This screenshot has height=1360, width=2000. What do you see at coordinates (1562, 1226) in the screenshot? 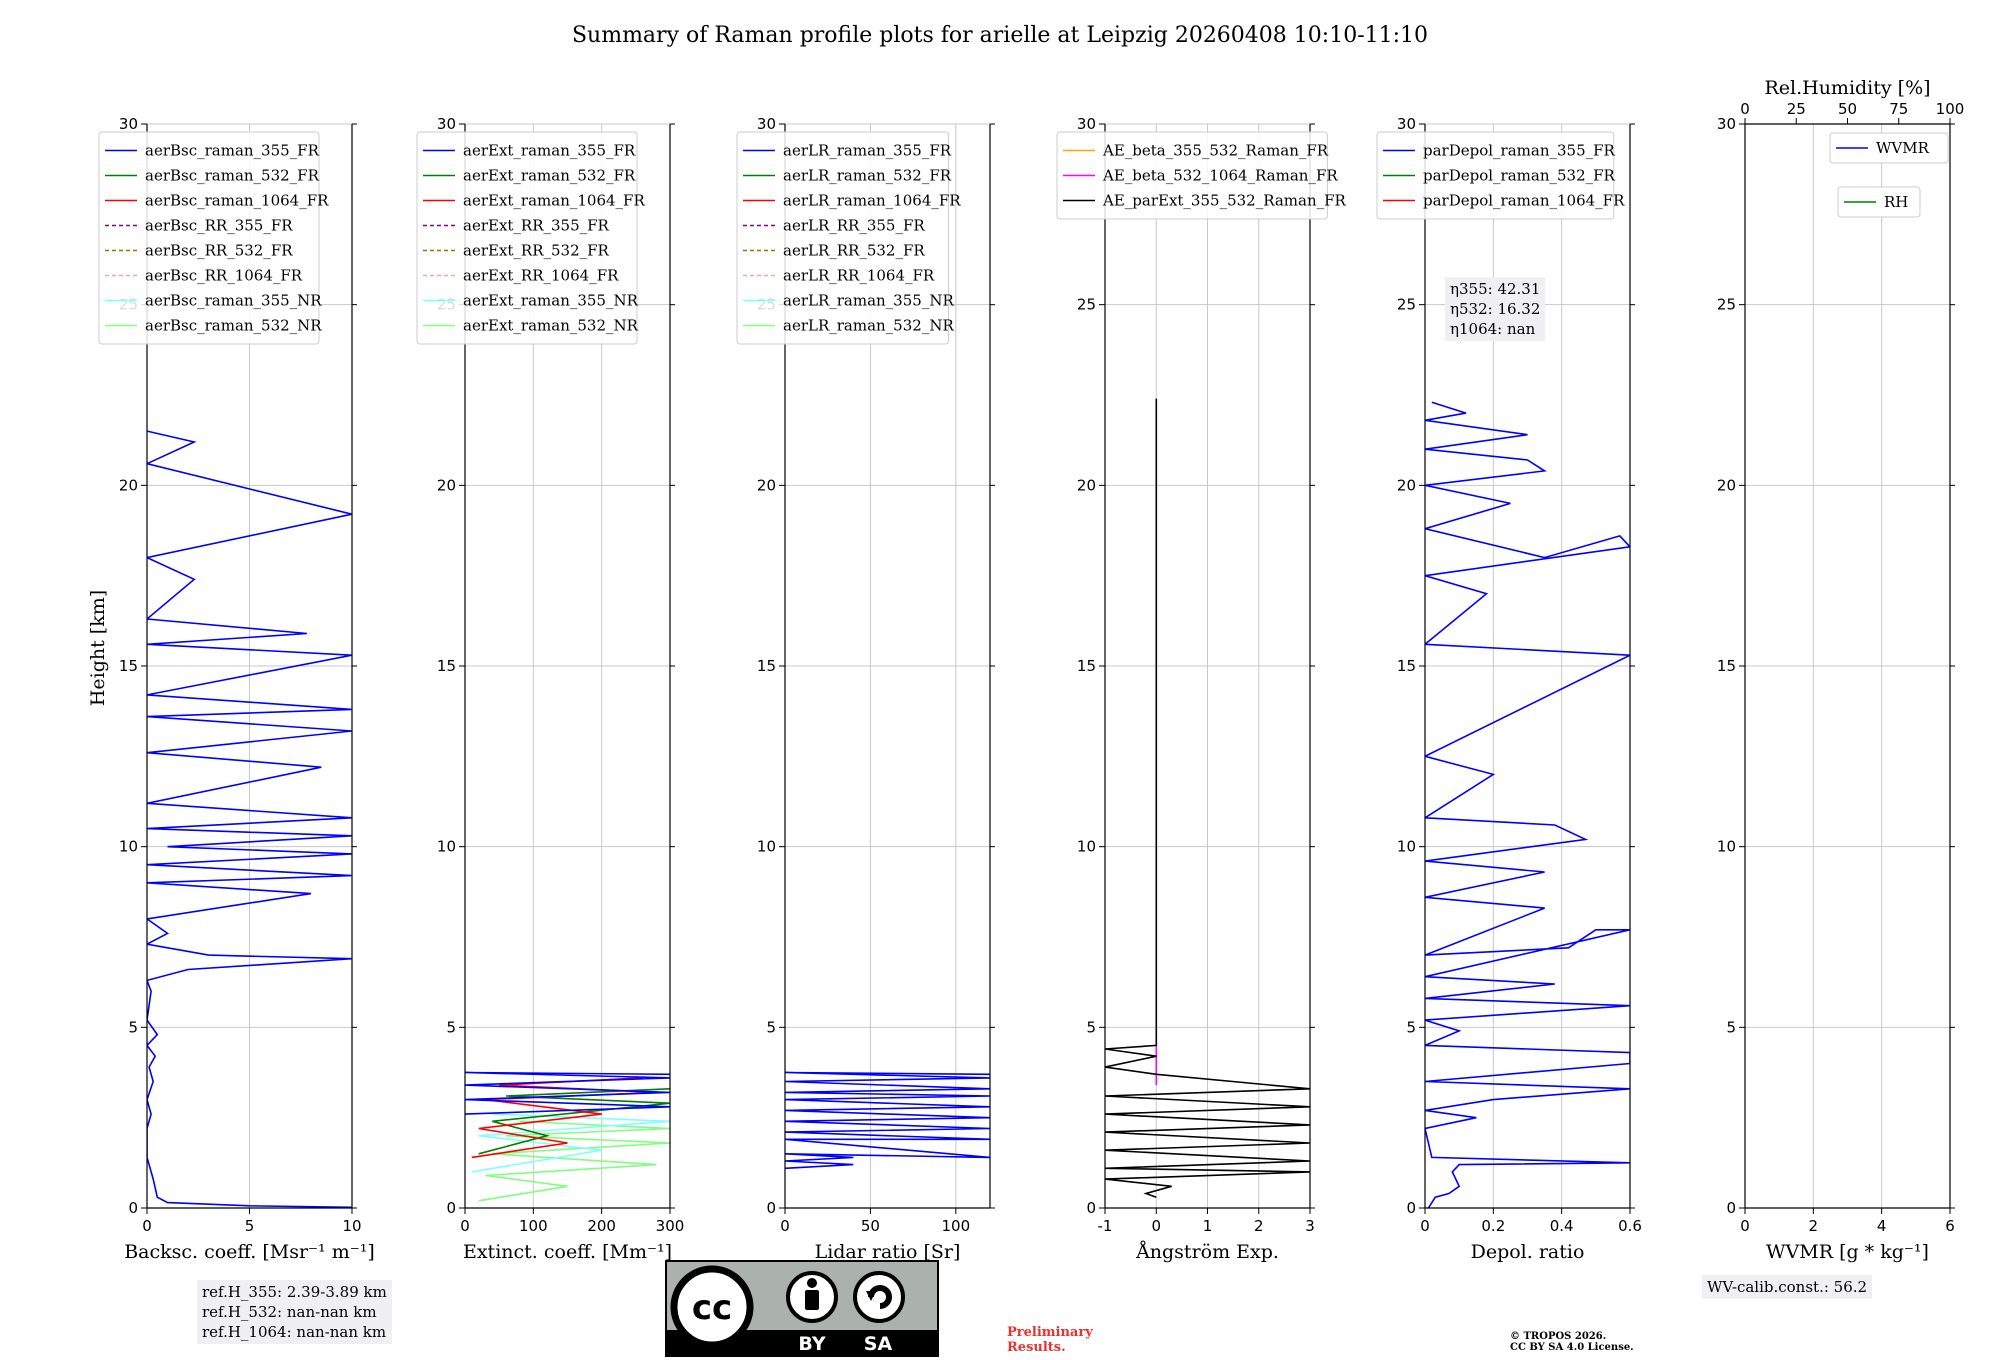
I see `x-tick-label: 0.4` at bounding box center [1562, 1226].